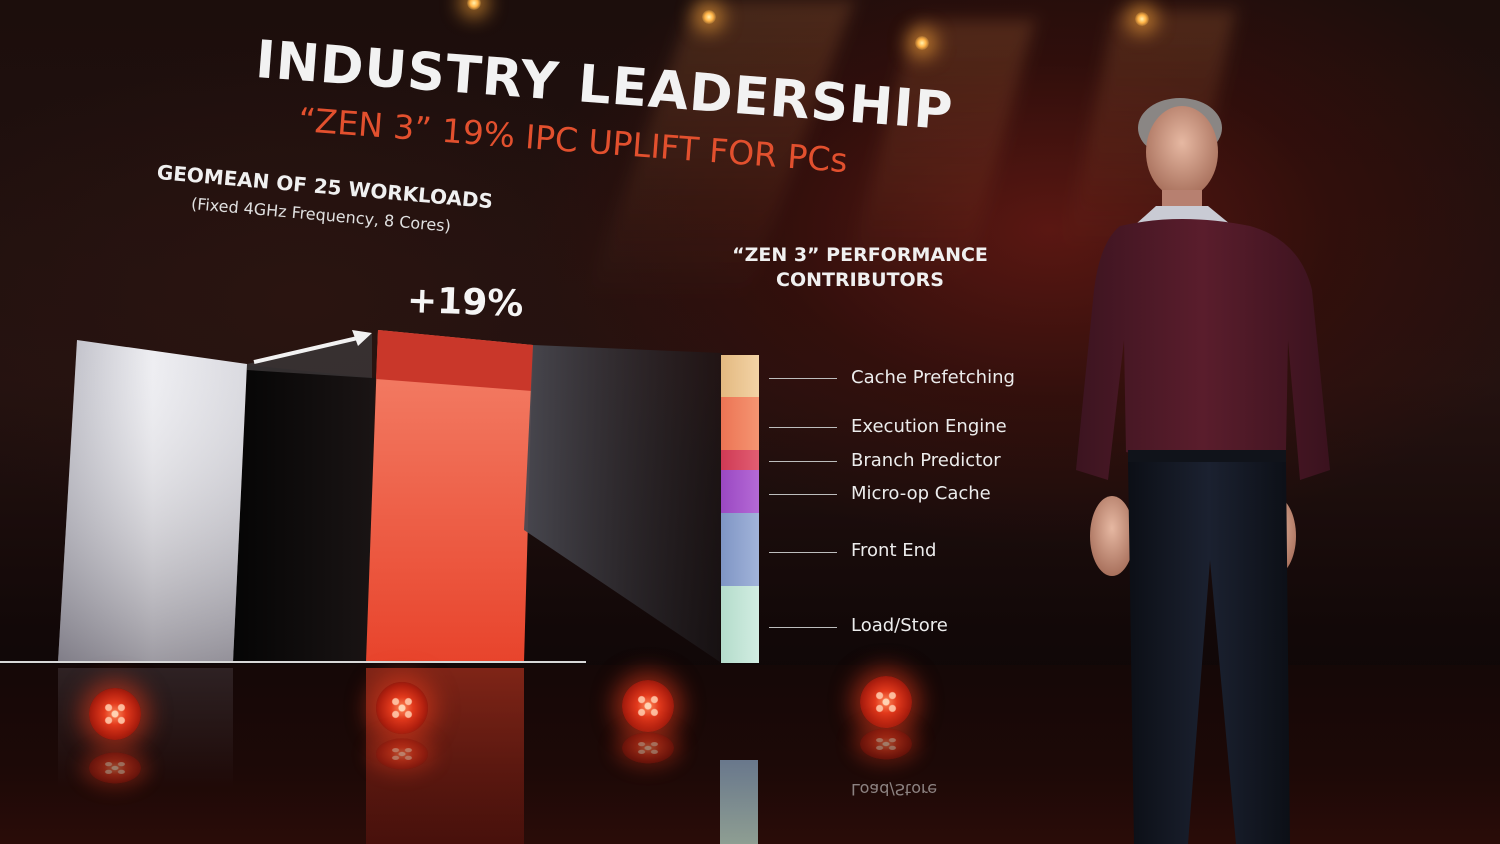  Describe the element at coordinates (740, 491) in the screenshot. I see `segment-micro-op-cache` at that location.